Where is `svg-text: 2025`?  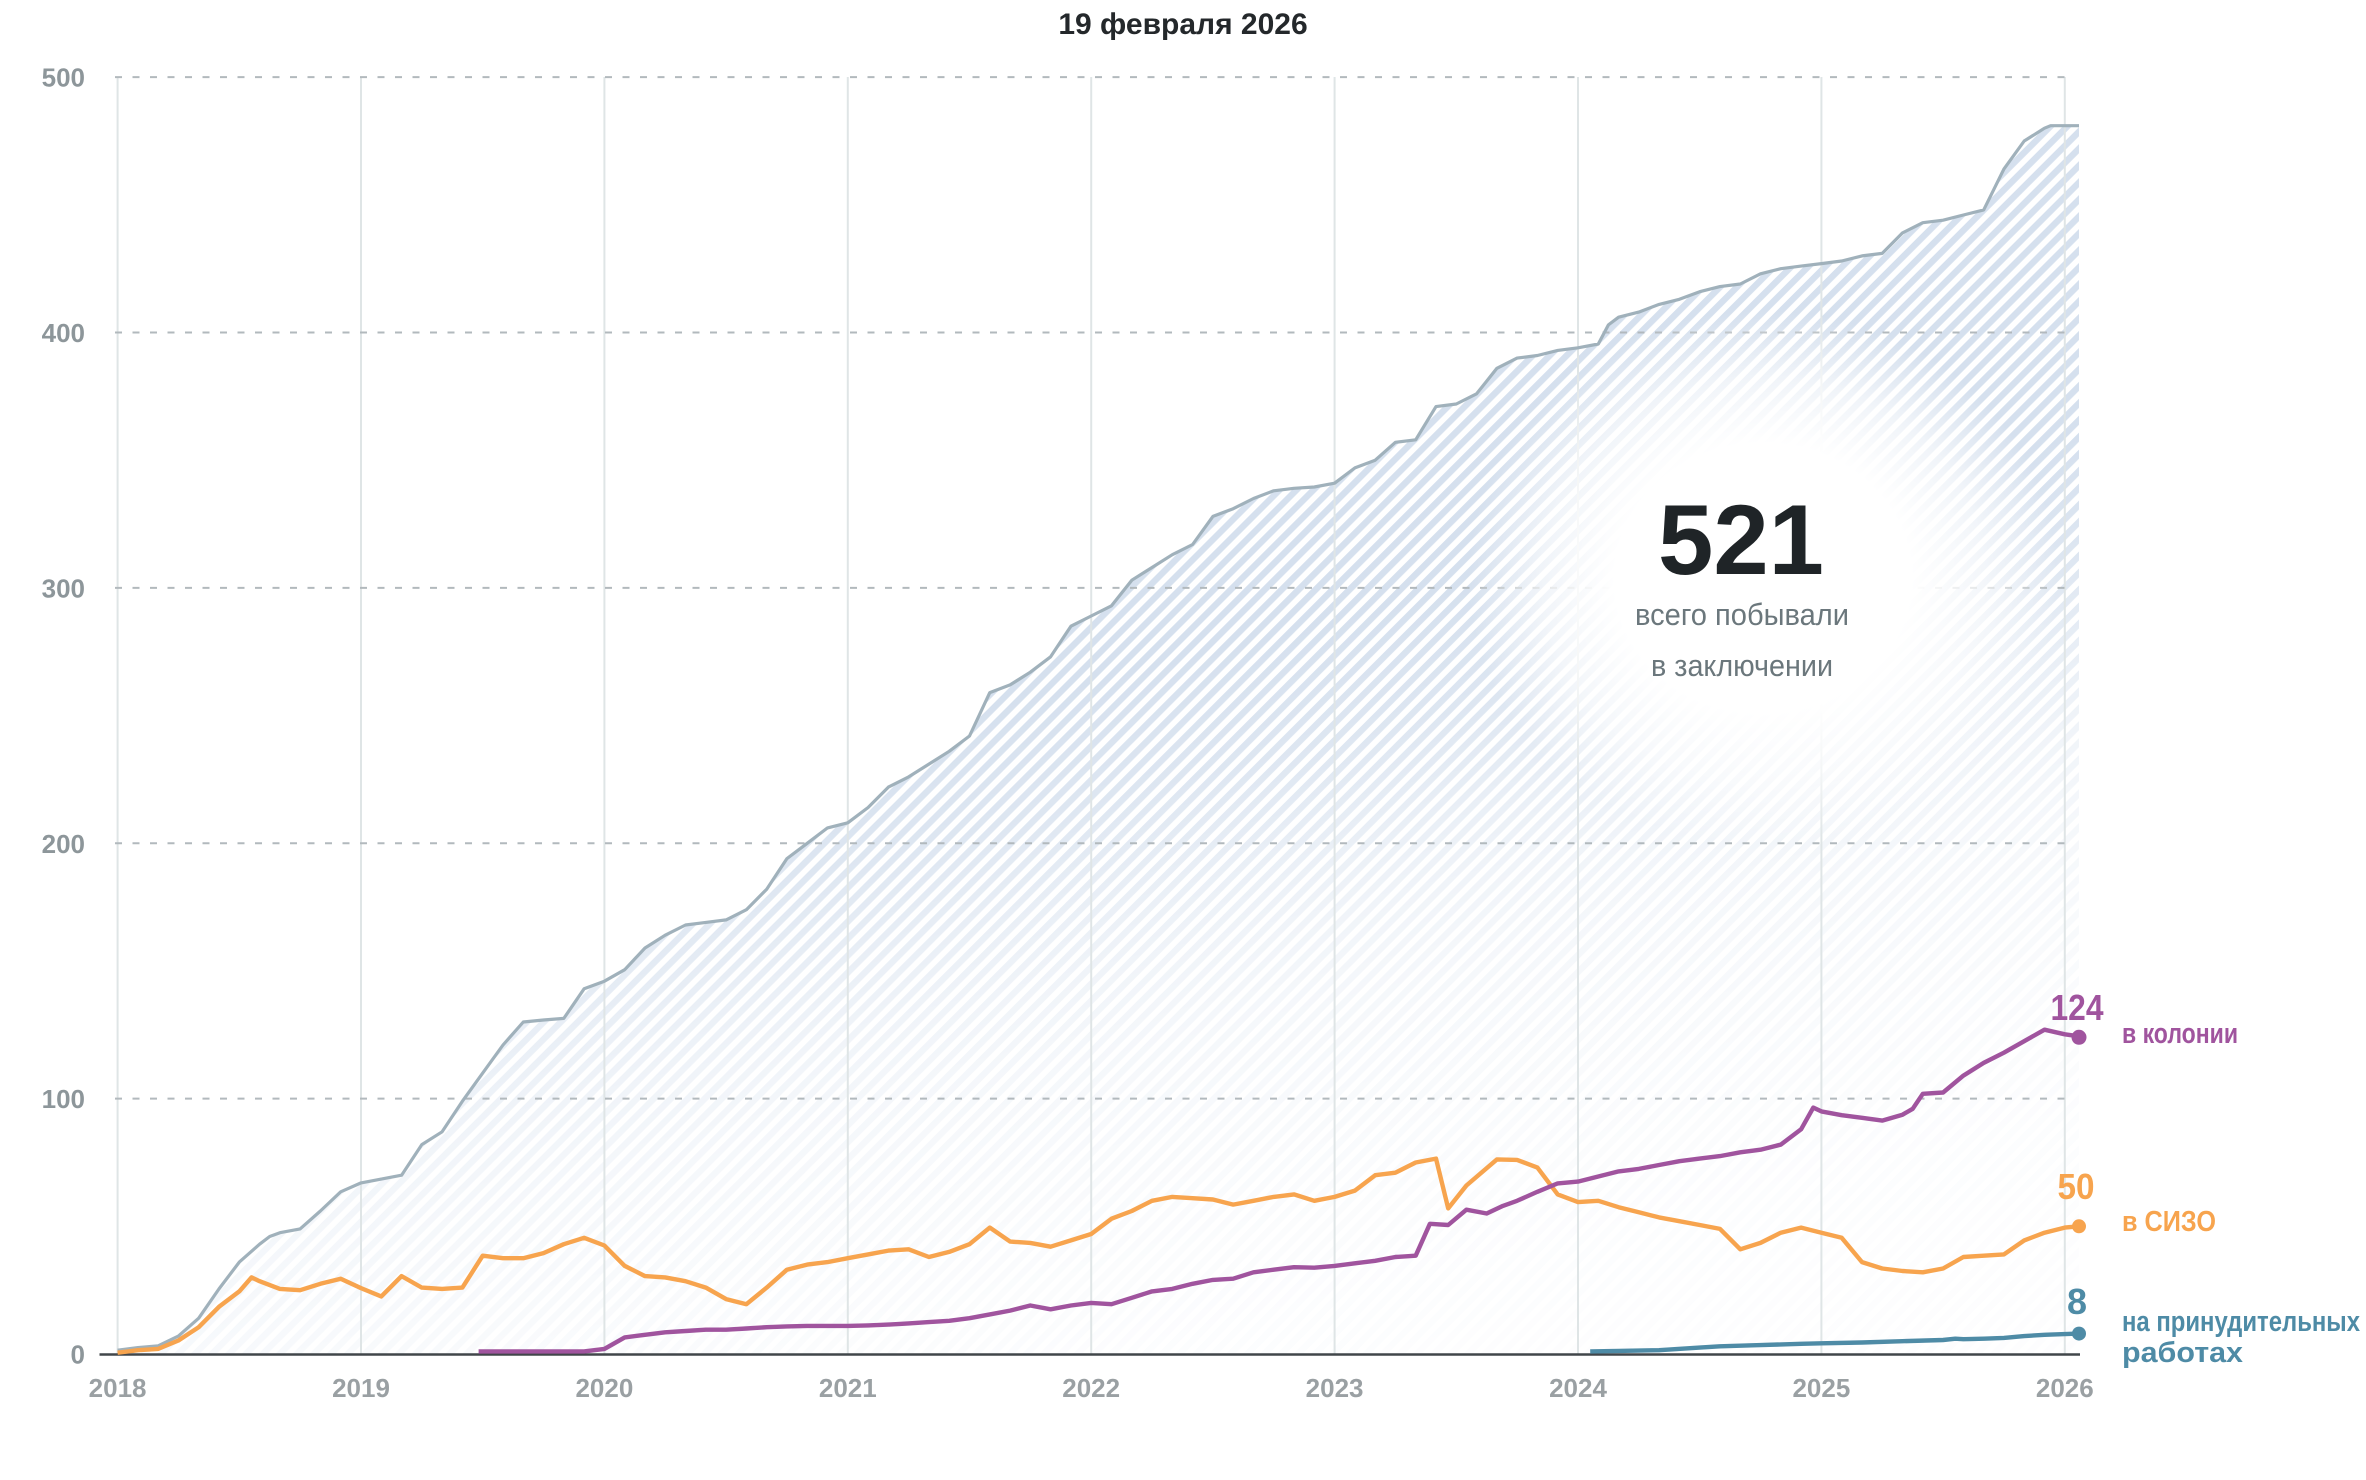 svg-text: 2025 is located at coordinates (1821, 1388).